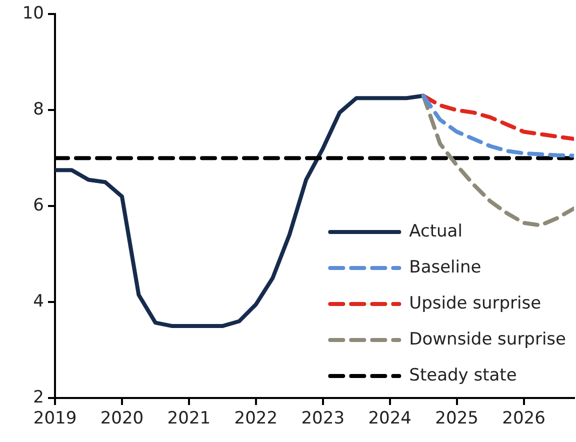 This screenshot has height=442, width=576. I want to click on y-tick-label: 2, so click(38, 397).